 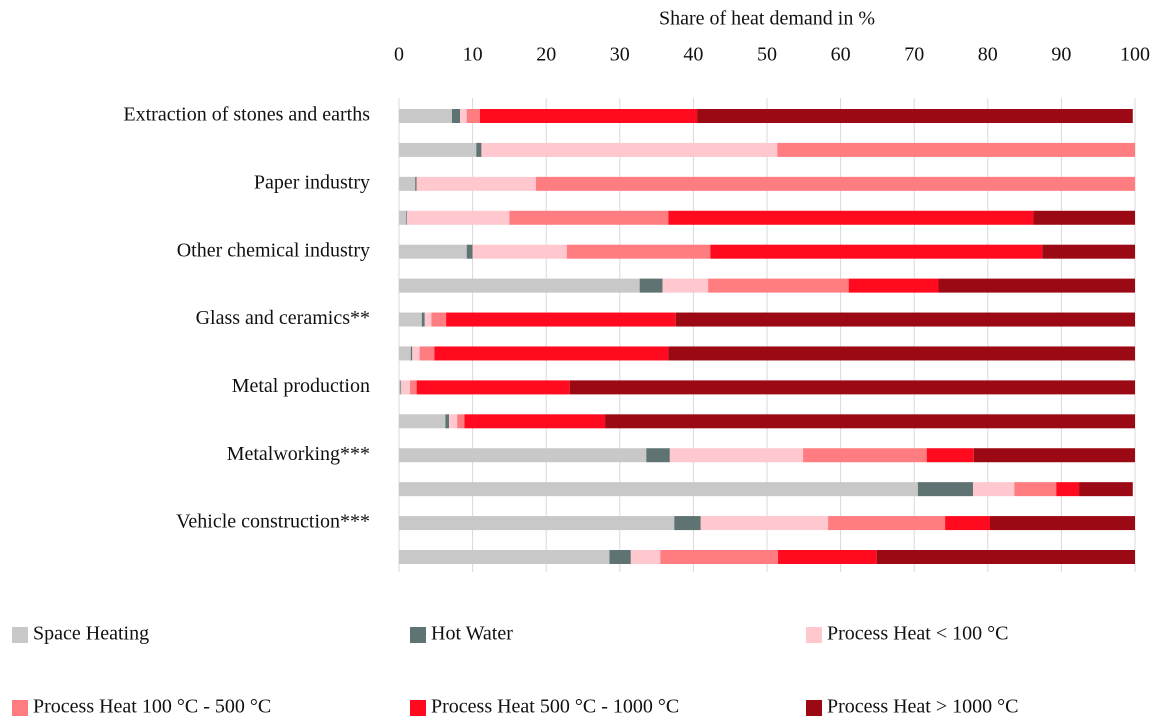 I want to click on x-tick-label: 40, so click(x=693, y=55).